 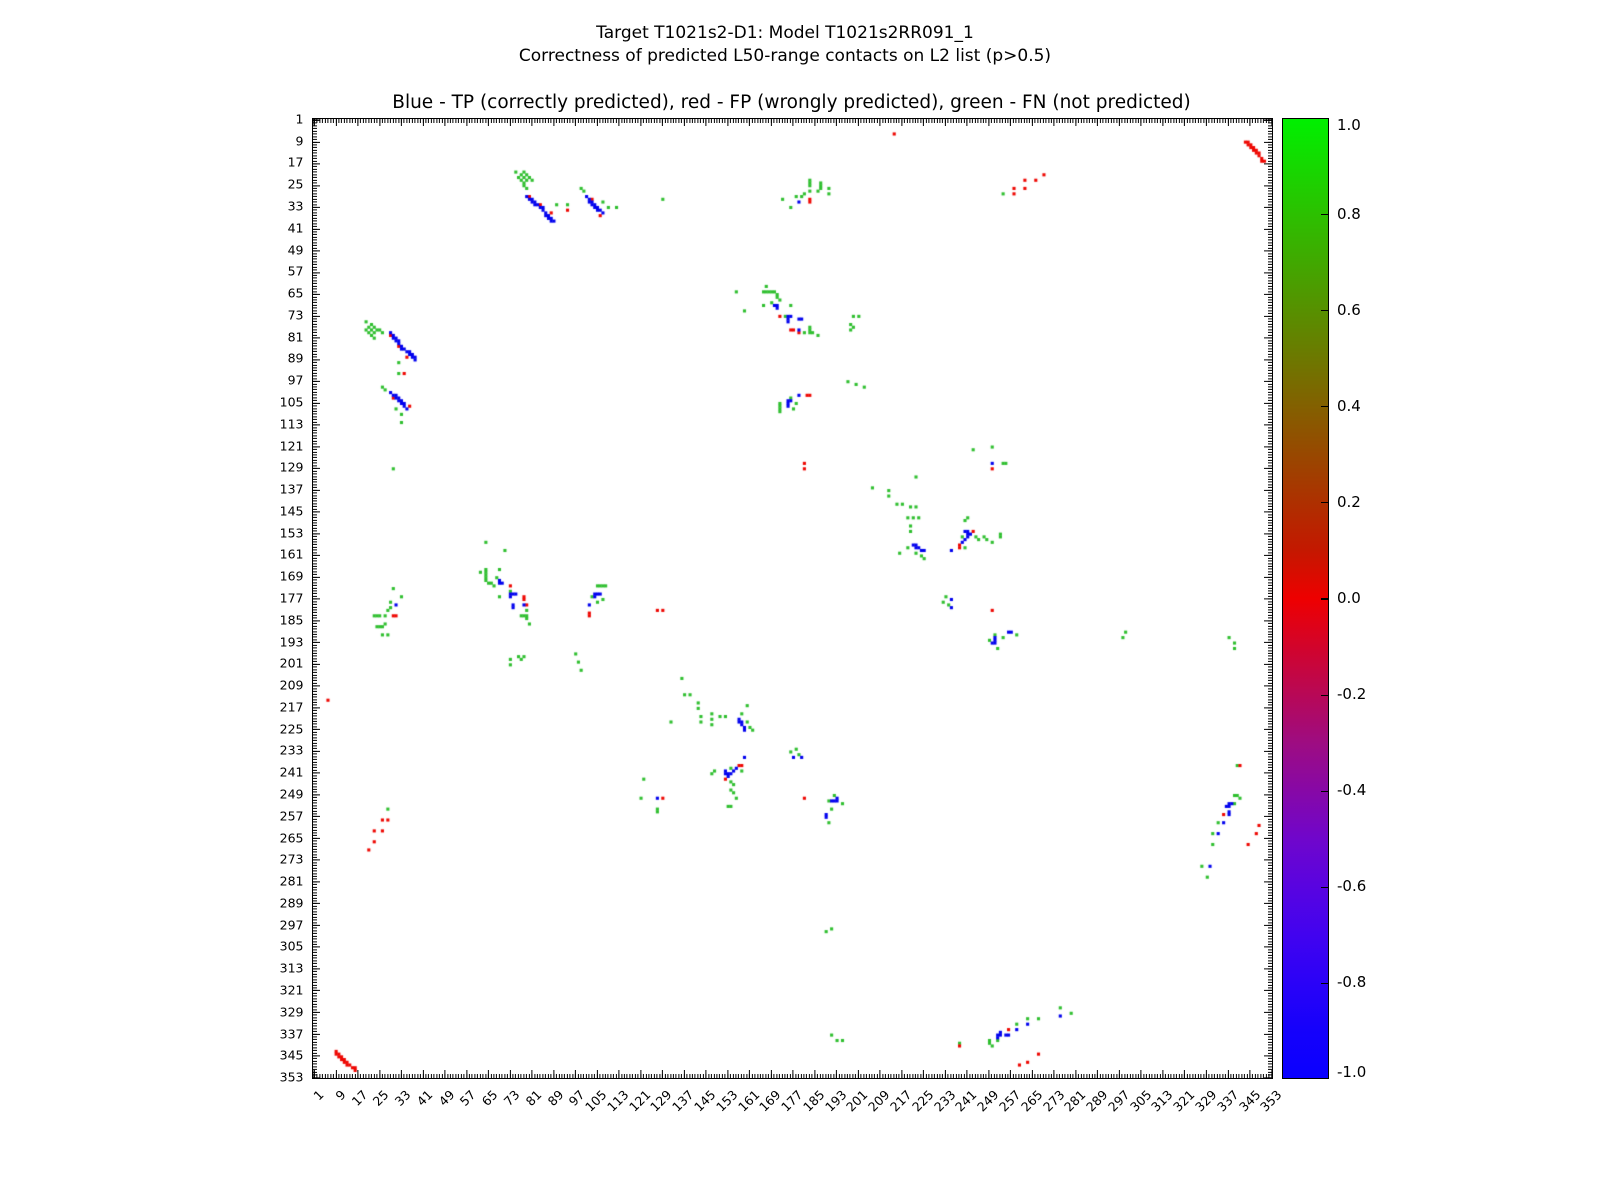 I want to click on figure-title-line1: Target T1021s2-D1: Model T1021s2RR091_1, so click(x=785, y=33).